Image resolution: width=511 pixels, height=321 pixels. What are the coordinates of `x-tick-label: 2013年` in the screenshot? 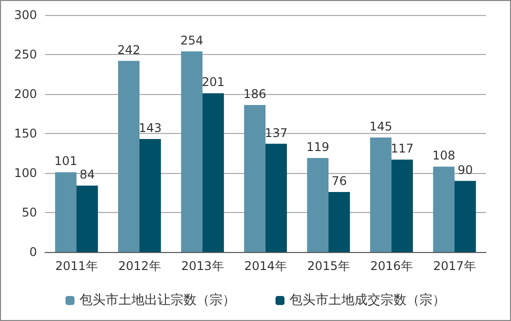 It's located at (202, 266).